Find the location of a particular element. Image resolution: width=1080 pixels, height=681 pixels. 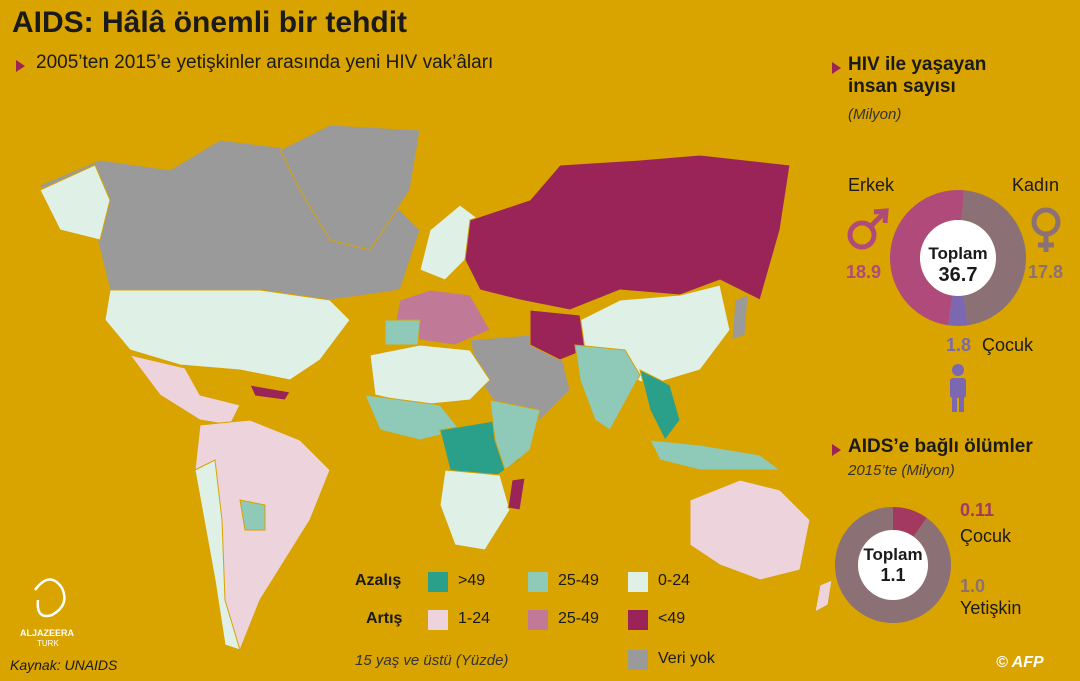

alaska-west is located at coordinates (75, 202).